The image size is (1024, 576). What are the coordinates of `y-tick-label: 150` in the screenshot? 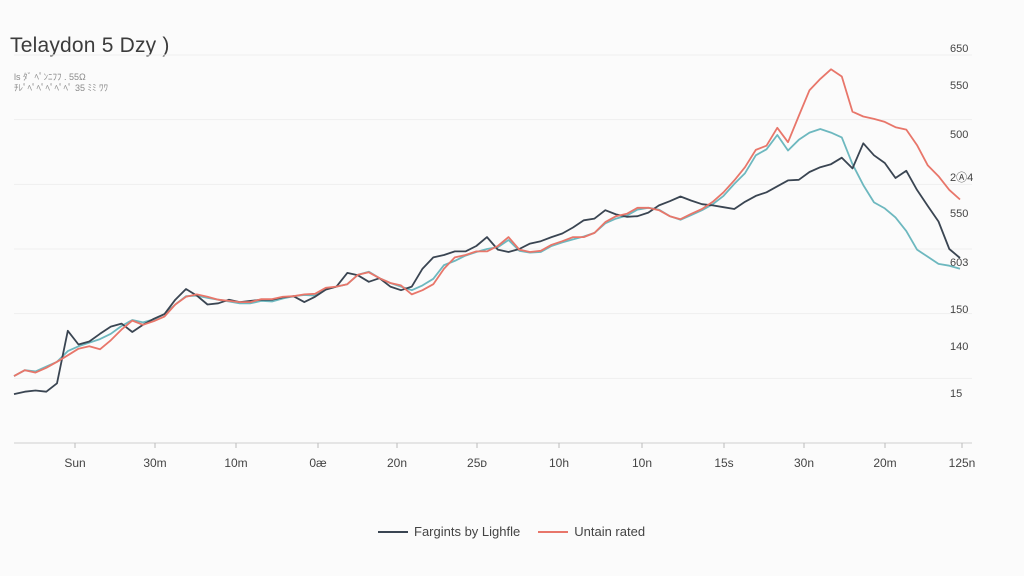 It's located at (959, 310).